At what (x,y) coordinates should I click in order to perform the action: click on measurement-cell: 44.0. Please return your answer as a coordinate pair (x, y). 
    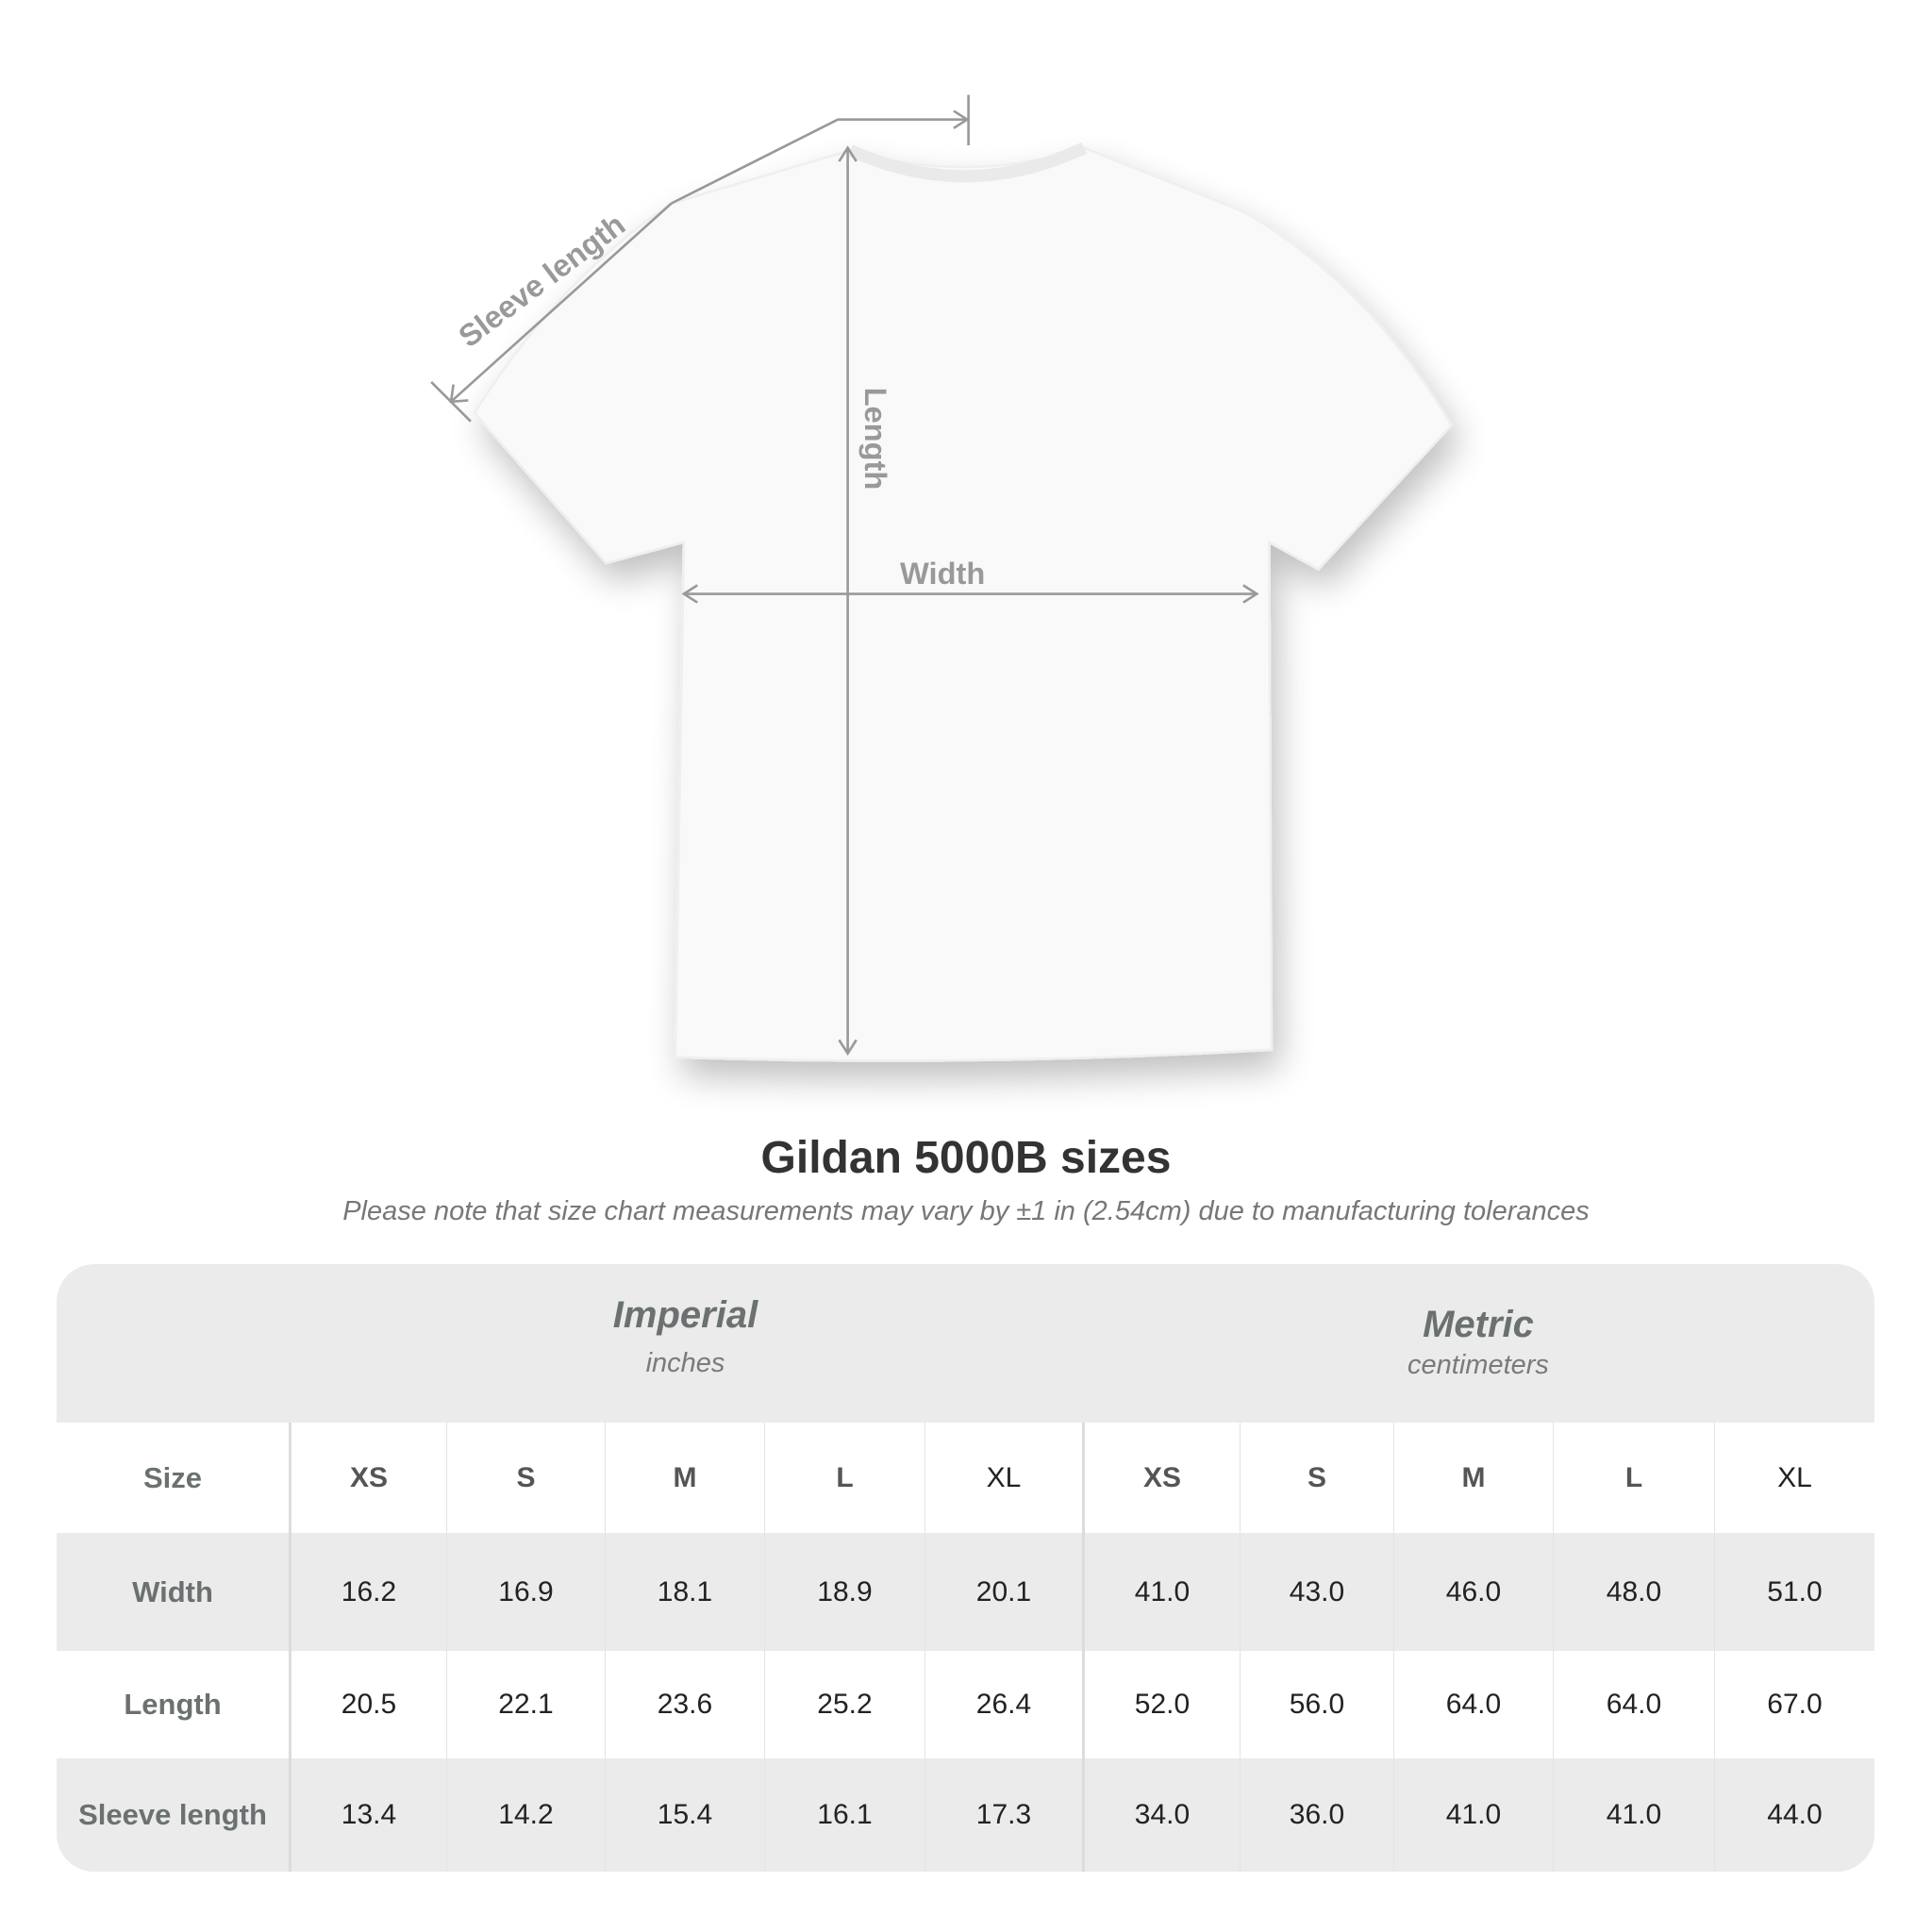
    Looking at the image, I should click on (1794, 1815).